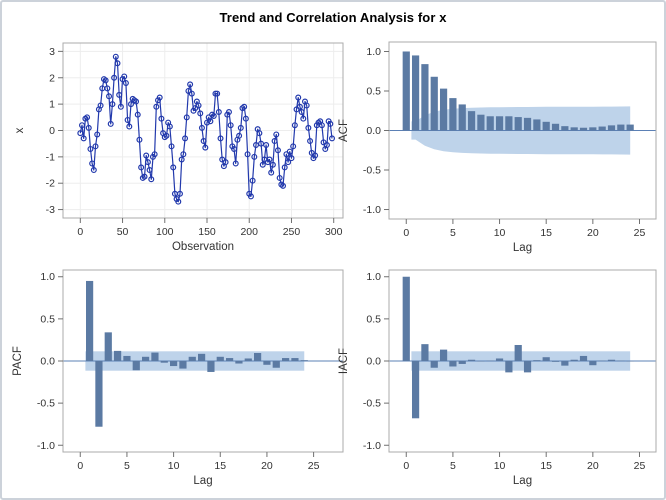  What do you see at coordinates (522, 347) in the screenshot?
I see `iacf-data-layer` at bounding box center [522, 347].